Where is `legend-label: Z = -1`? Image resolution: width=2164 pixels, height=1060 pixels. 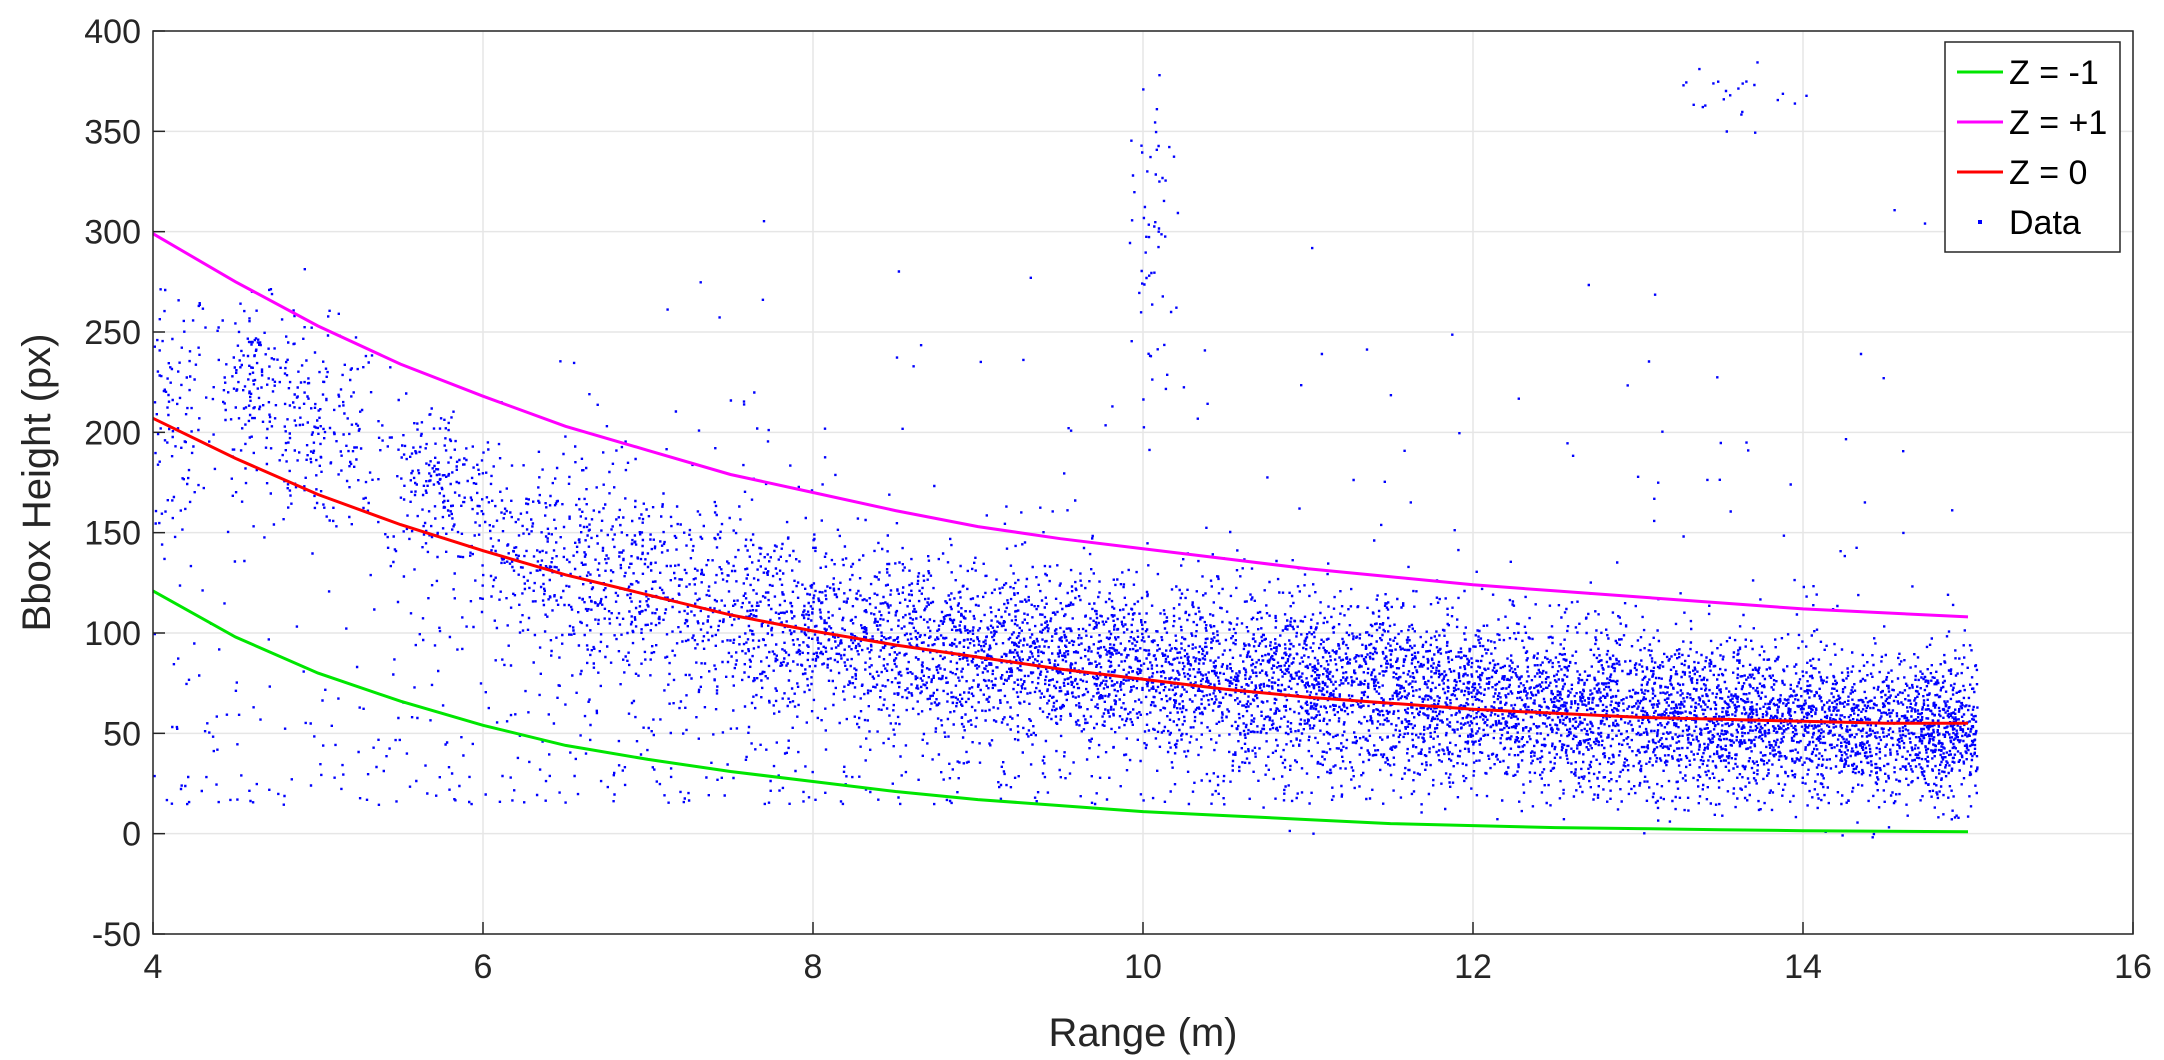
legend-label: Z = -1 is located at coordinates (2054, 73).